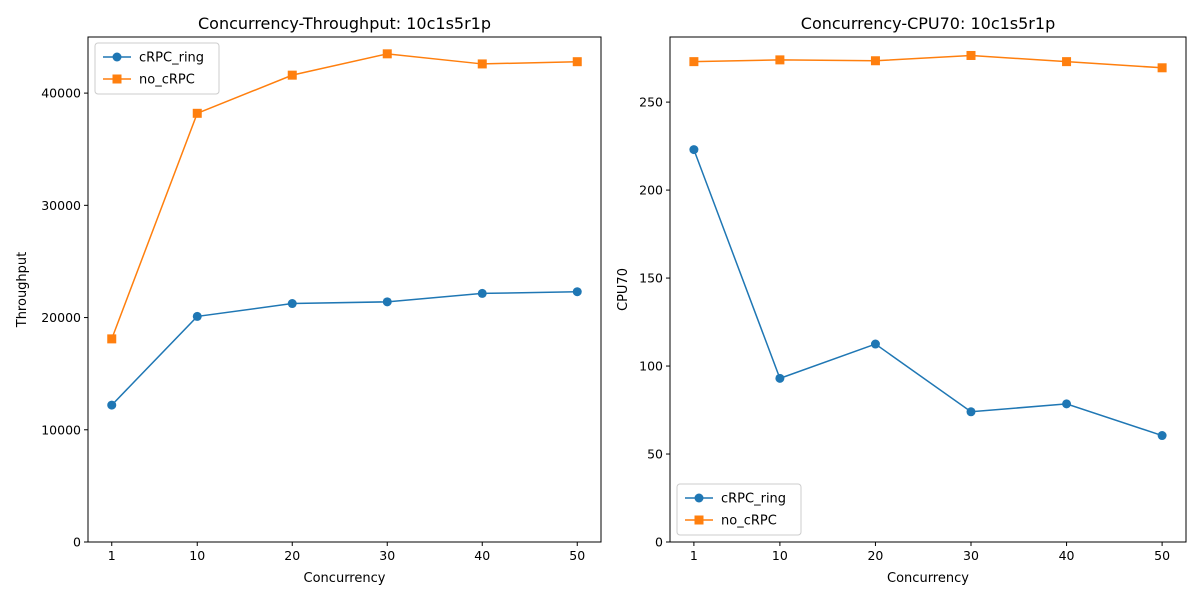  What do you see at coordinates (61, 317) in the screenshot?
I see `y-tick-label: 20000` at bounding box center [61, 317].